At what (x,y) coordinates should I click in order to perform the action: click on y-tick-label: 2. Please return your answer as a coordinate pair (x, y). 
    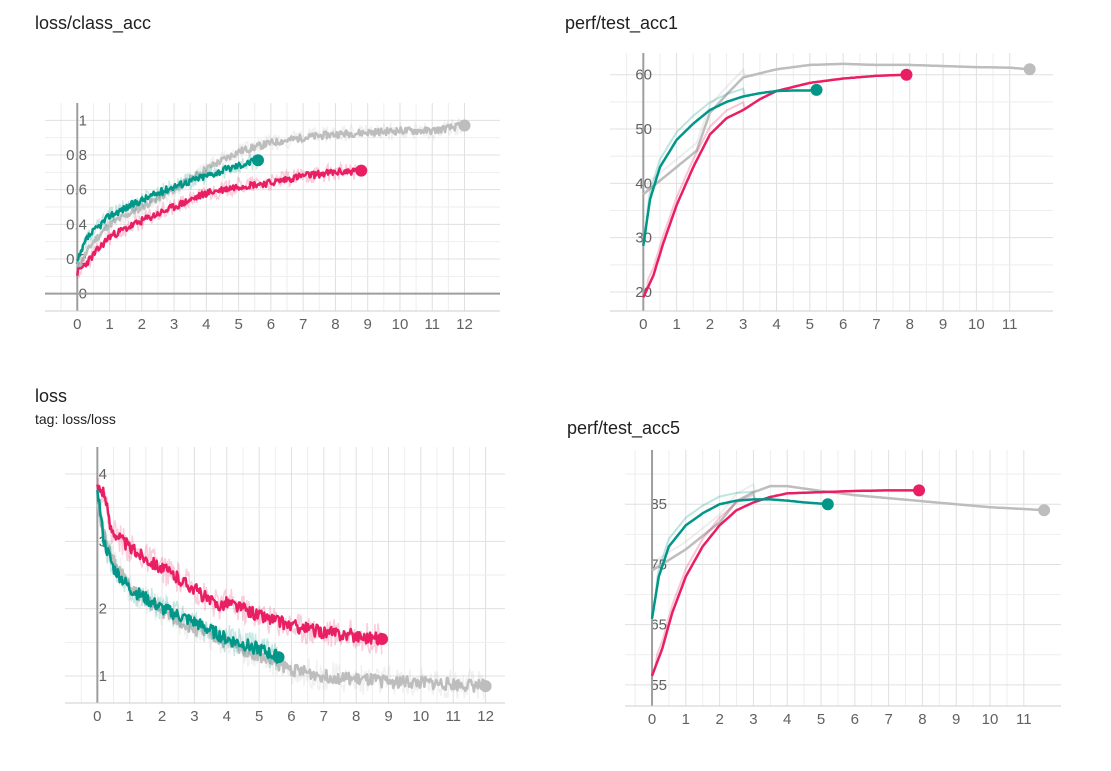
    Looking at the image, I should click on (103, 609).